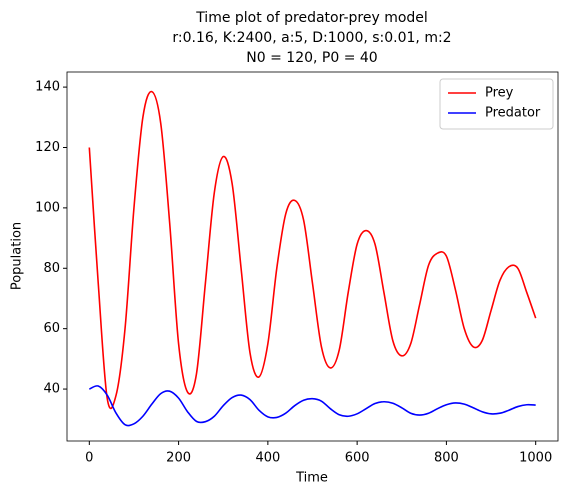 This screenshot has height=496, width=572. What do you see at coordinates (267, 458) in the screenshot?
I see `x-tick-label: 400` at bounding box center [267, 458].